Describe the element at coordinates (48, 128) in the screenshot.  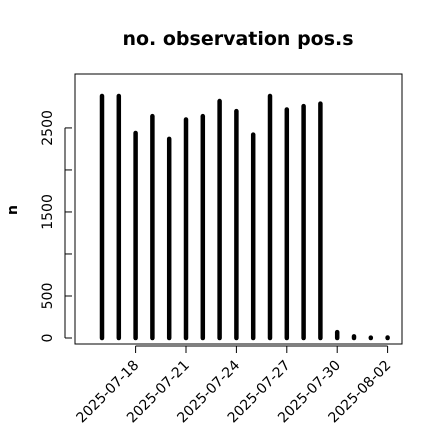
I see `y-tick-label-2500: 2500` at that location.